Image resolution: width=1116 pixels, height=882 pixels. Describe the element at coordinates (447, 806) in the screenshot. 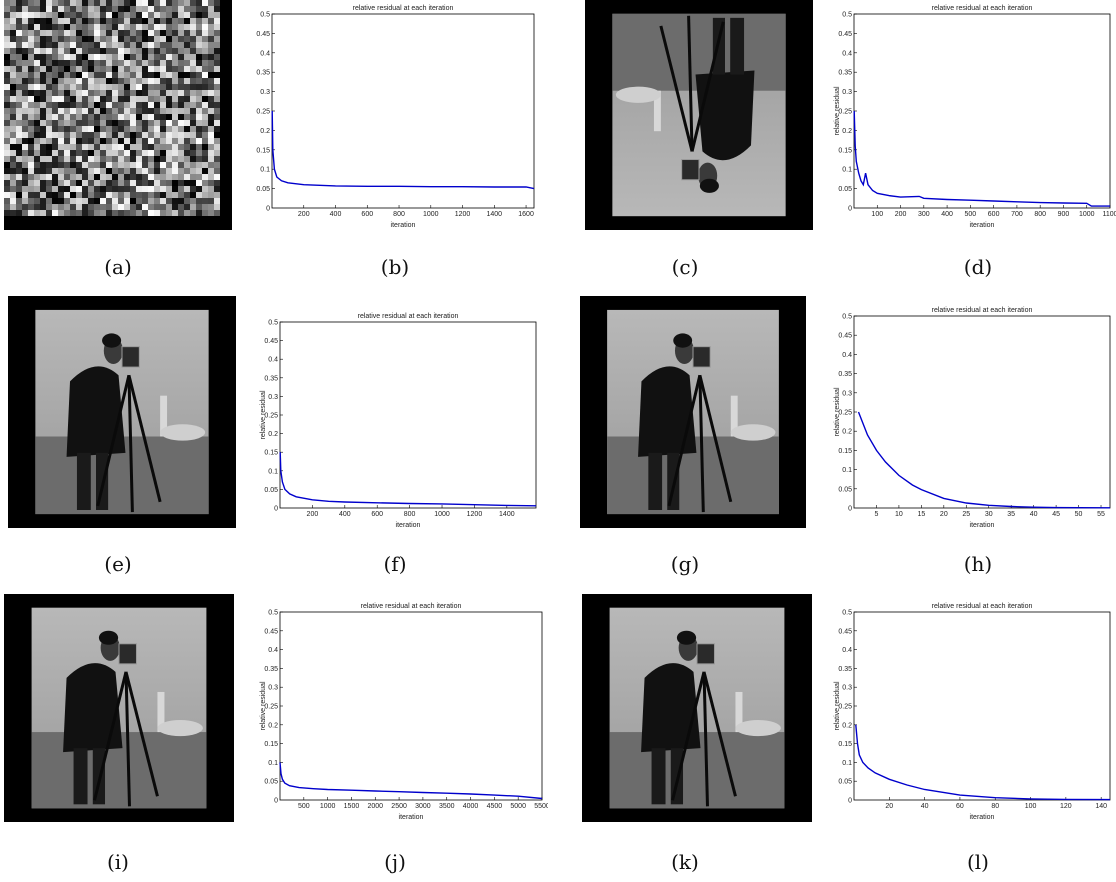

I see `x-tick-label: 3500` at that location.